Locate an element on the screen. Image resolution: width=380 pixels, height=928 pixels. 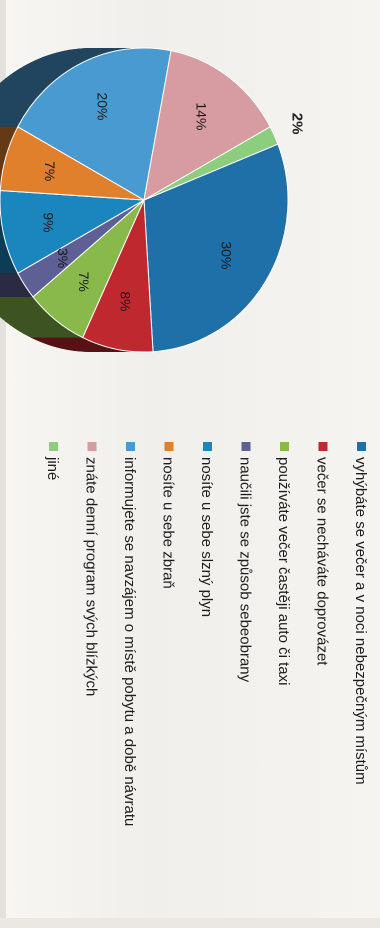
slice-value-label-4: 9% is located at coordinates (48, 222).